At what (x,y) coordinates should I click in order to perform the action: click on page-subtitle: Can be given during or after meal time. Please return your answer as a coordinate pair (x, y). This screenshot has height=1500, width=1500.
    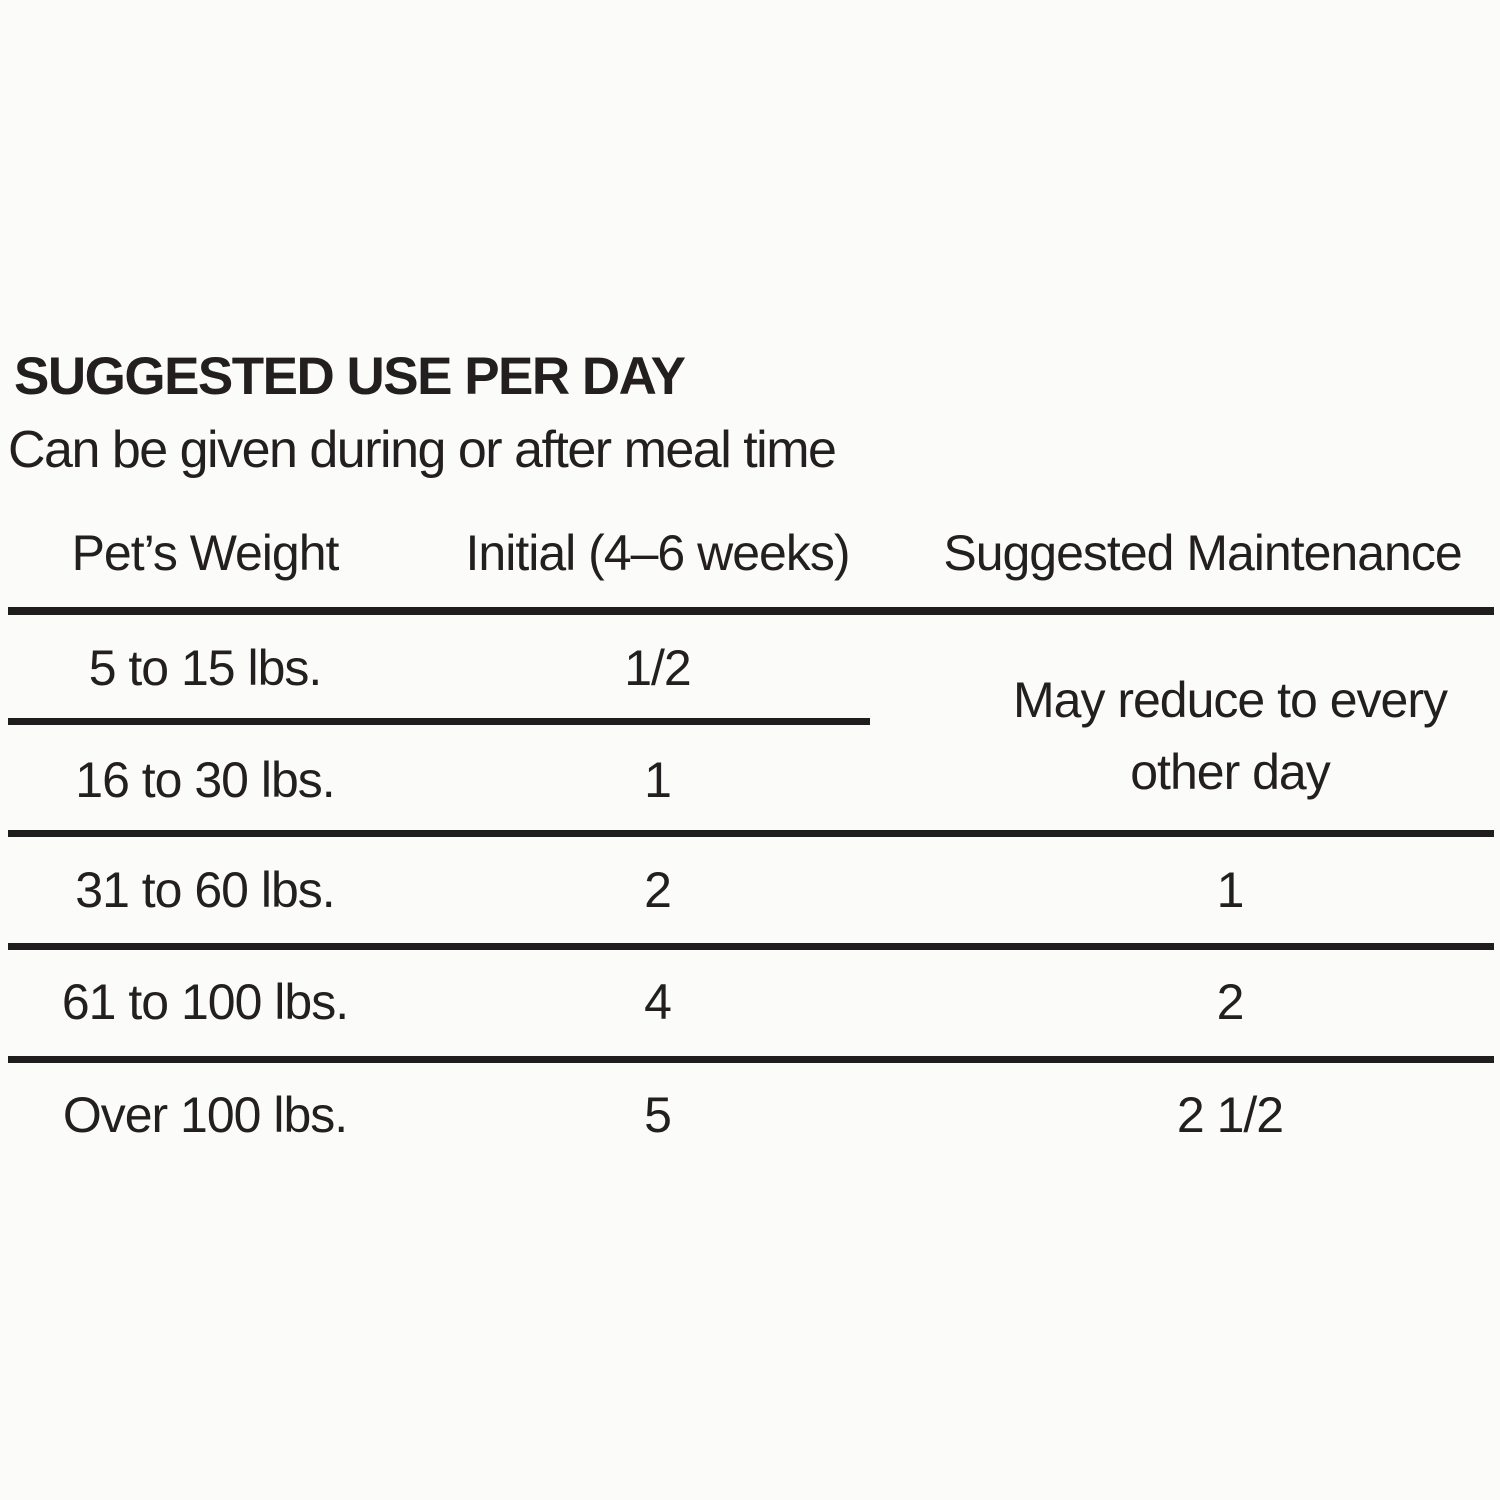
    Looking at the image, I should click on (422, 450).